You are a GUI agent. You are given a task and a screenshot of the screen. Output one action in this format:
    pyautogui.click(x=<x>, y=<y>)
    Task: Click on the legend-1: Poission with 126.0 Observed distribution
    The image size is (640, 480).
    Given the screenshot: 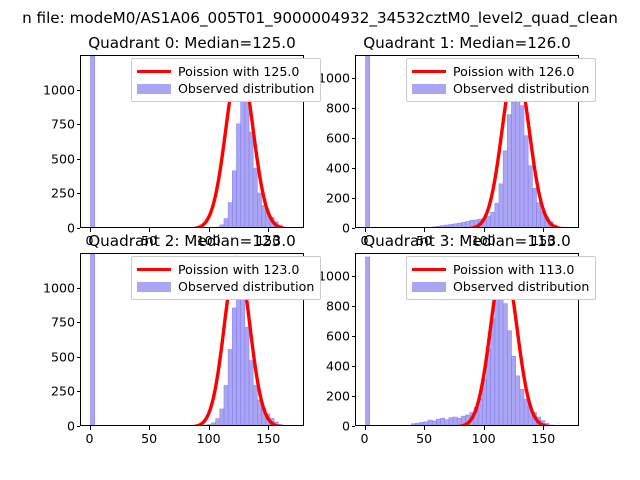 What is the action you would take?
    pyautogui.click(x=501, y=80)
    